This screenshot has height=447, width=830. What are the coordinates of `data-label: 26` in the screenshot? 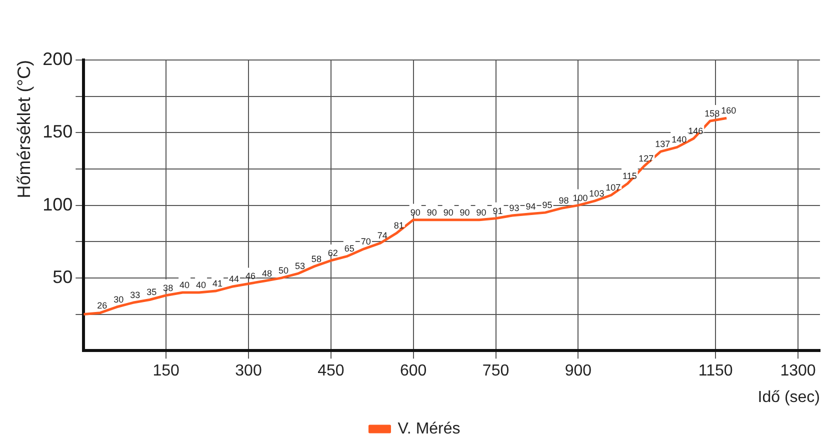 It's located at (102, 305).